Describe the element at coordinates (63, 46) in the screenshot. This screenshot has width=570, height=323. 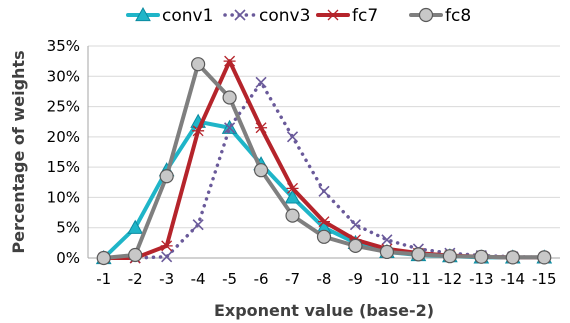
I see `y-tick-label: 35%` at that location.